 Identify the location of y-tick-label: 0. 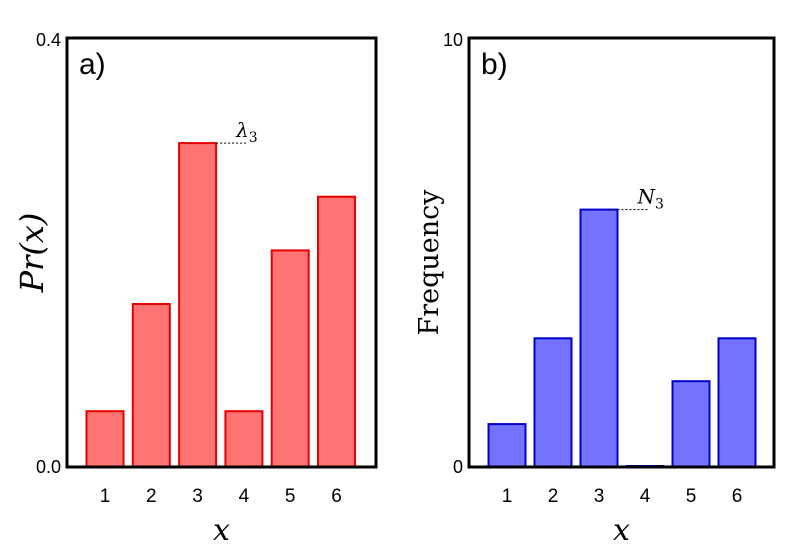
(458, 467).